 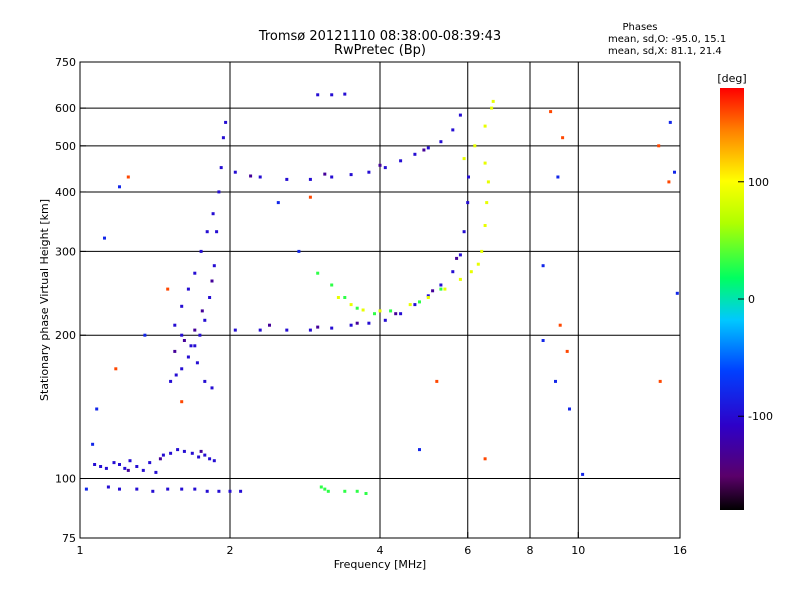 I want to click on x-axis-label: Frequency [MHz], so click(x=380, y=564).